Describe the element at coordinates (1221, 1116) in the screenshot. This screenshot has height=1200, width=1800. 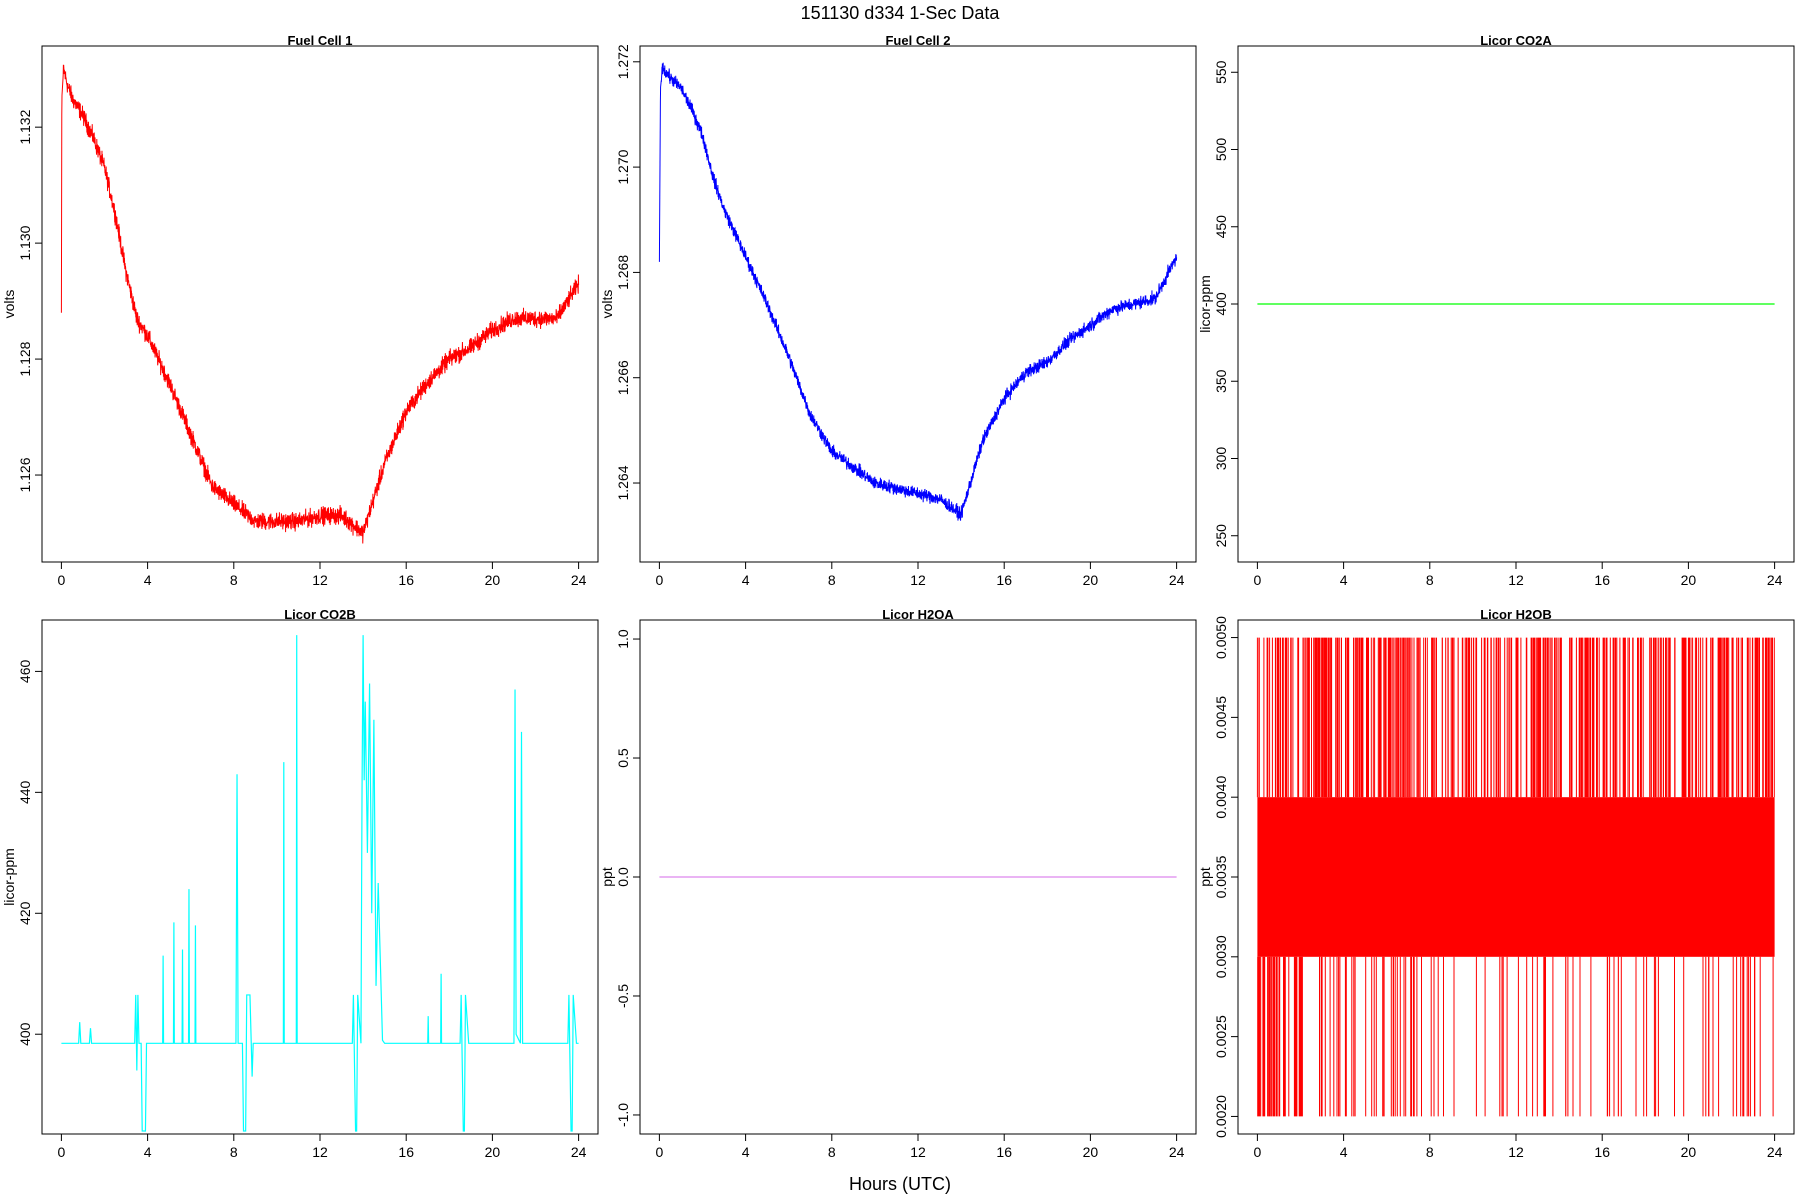
I see `y-tick-label: 0.0020` at that location.